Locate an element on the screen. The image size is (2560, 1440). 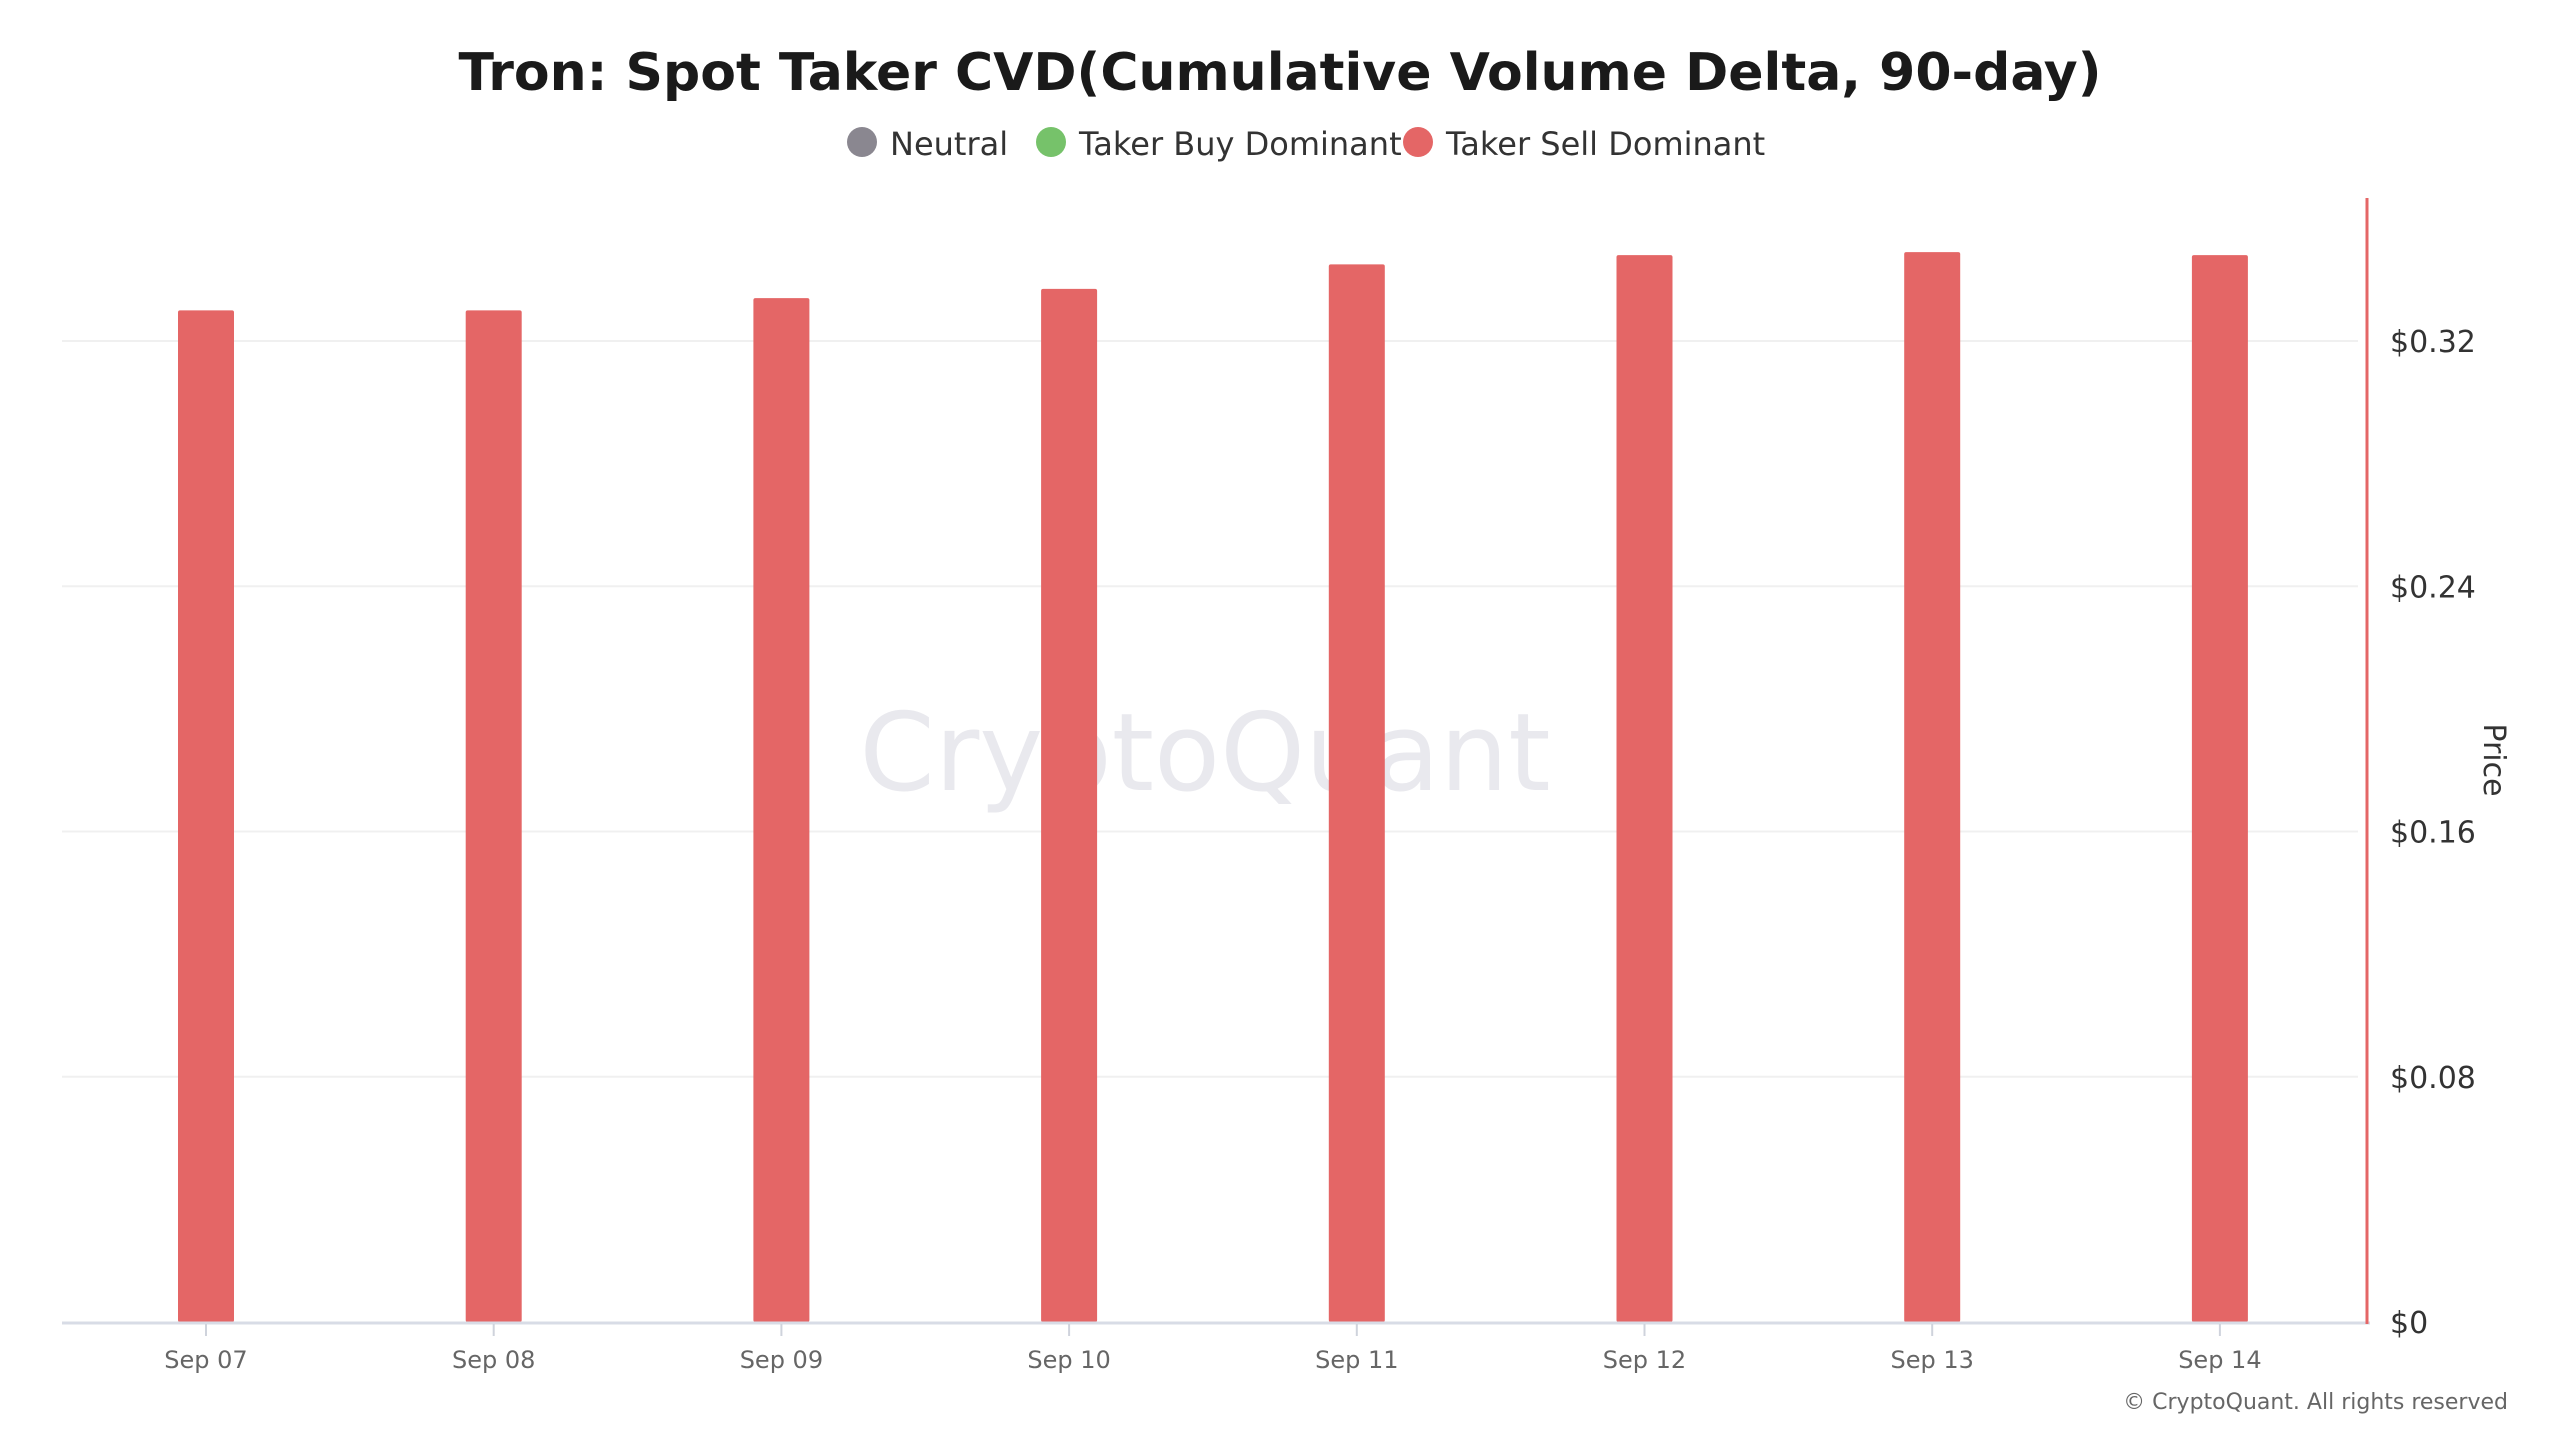
y-tick-label: $0.24 is located at coordinates (2433, 587).